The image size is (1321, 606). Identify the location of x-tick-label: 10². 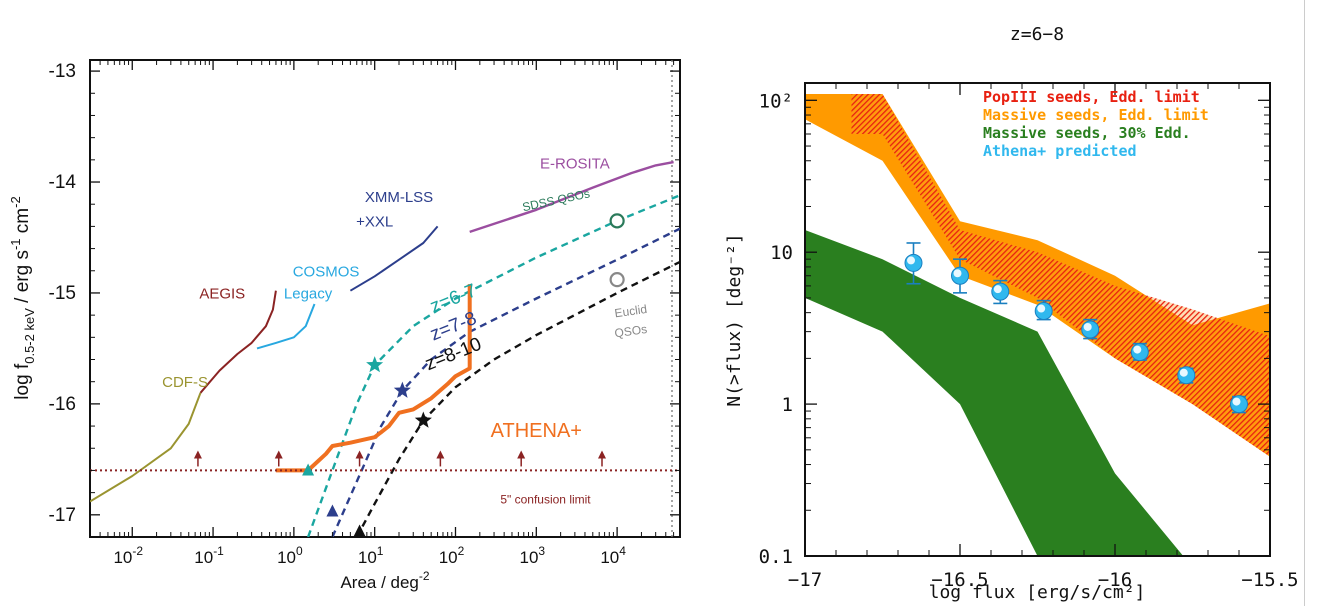
(452, 555).